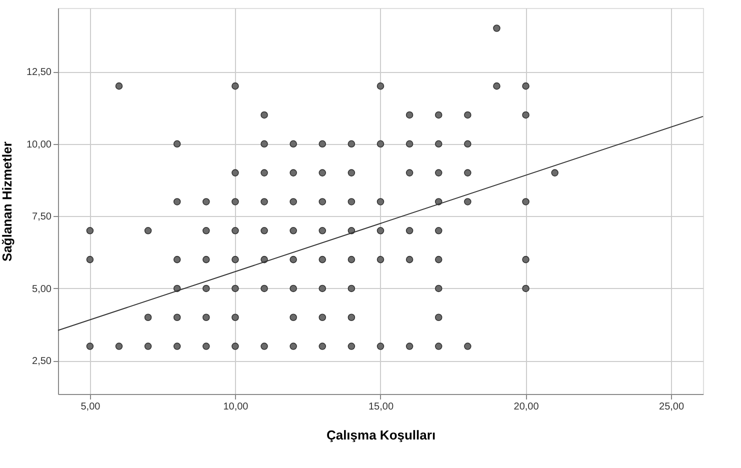 Image resolution: width=741 pixels, height=468 pixels. I want to click on y-tick-label: 10,00, so click(39, 144).